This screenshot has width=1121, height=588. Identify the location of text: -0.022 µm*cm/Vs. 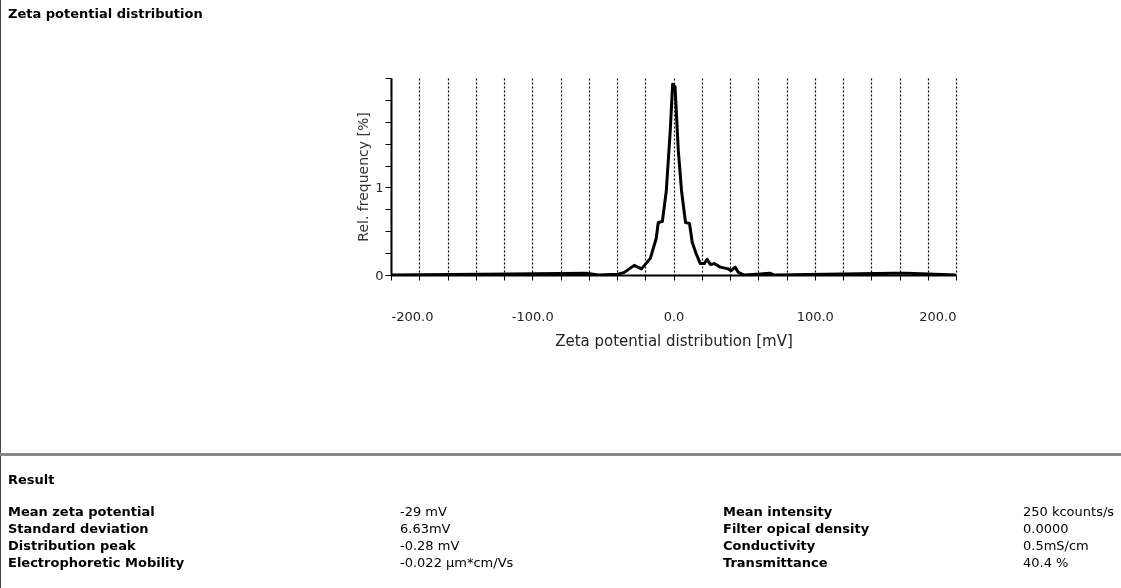
(457, 562).